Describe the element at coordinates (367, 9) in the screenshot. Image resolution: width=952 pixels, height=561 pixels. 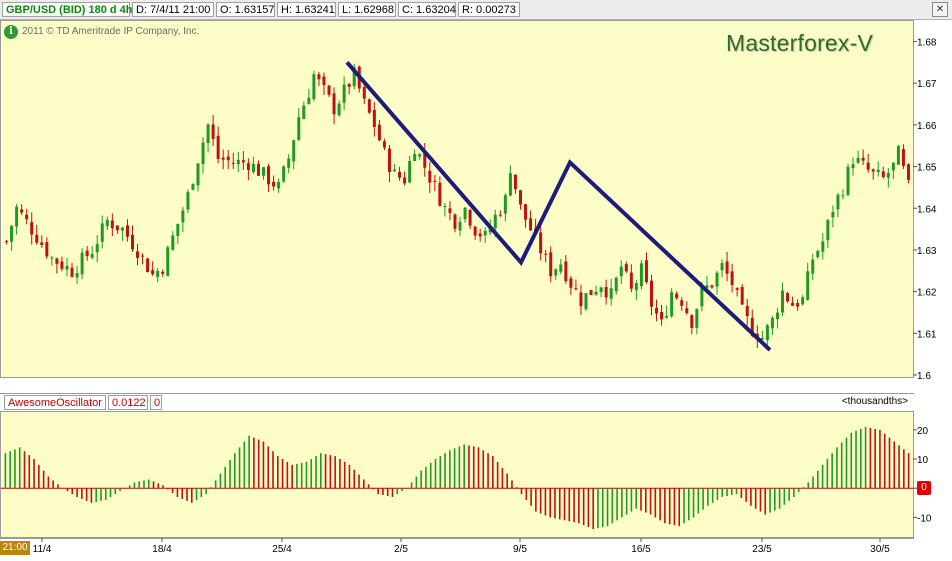
I see `low-readout: L: 1.62968` at that location.